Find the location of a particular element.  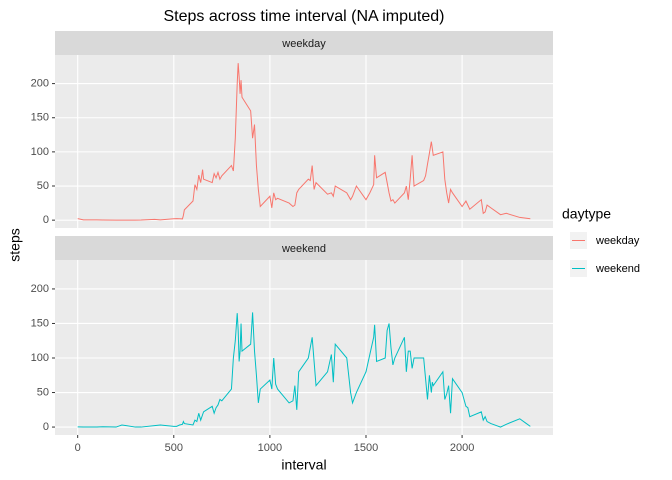

x-tick-label: 500 is located at coordinates (174, 448).